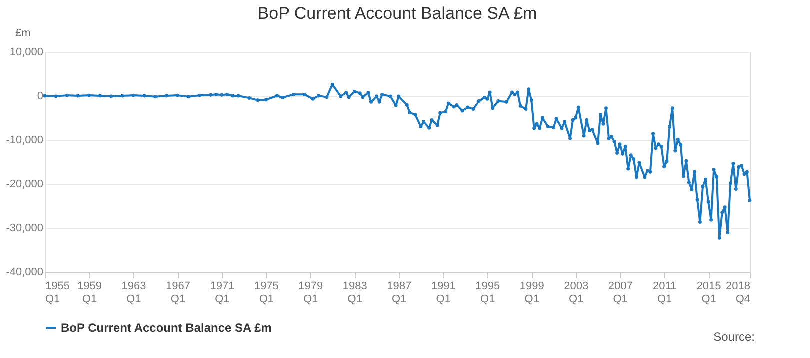 This screenshot has height=358, width=810. I want to click on x-tick-label: 1963 Q1, so click(134, 293).